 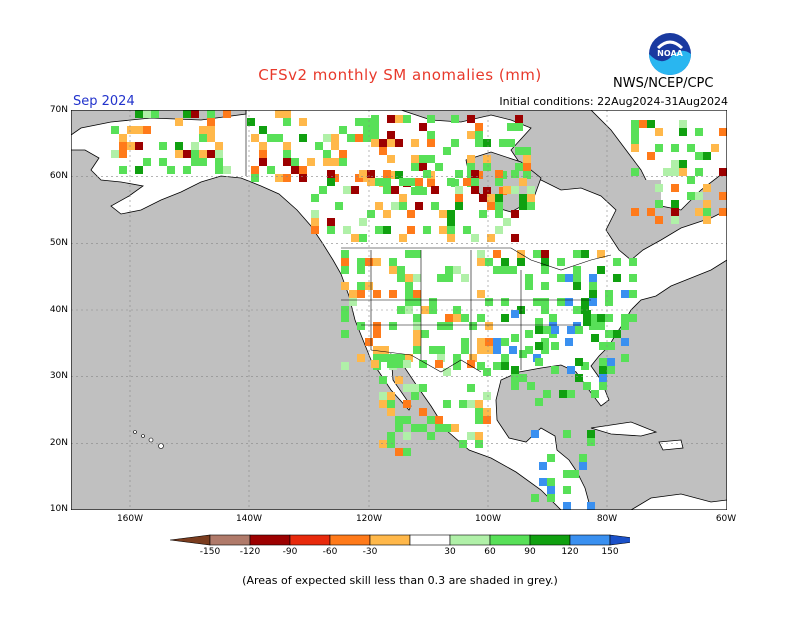 I want to click on logo-text: NOAA, so click(x=670, y=53).